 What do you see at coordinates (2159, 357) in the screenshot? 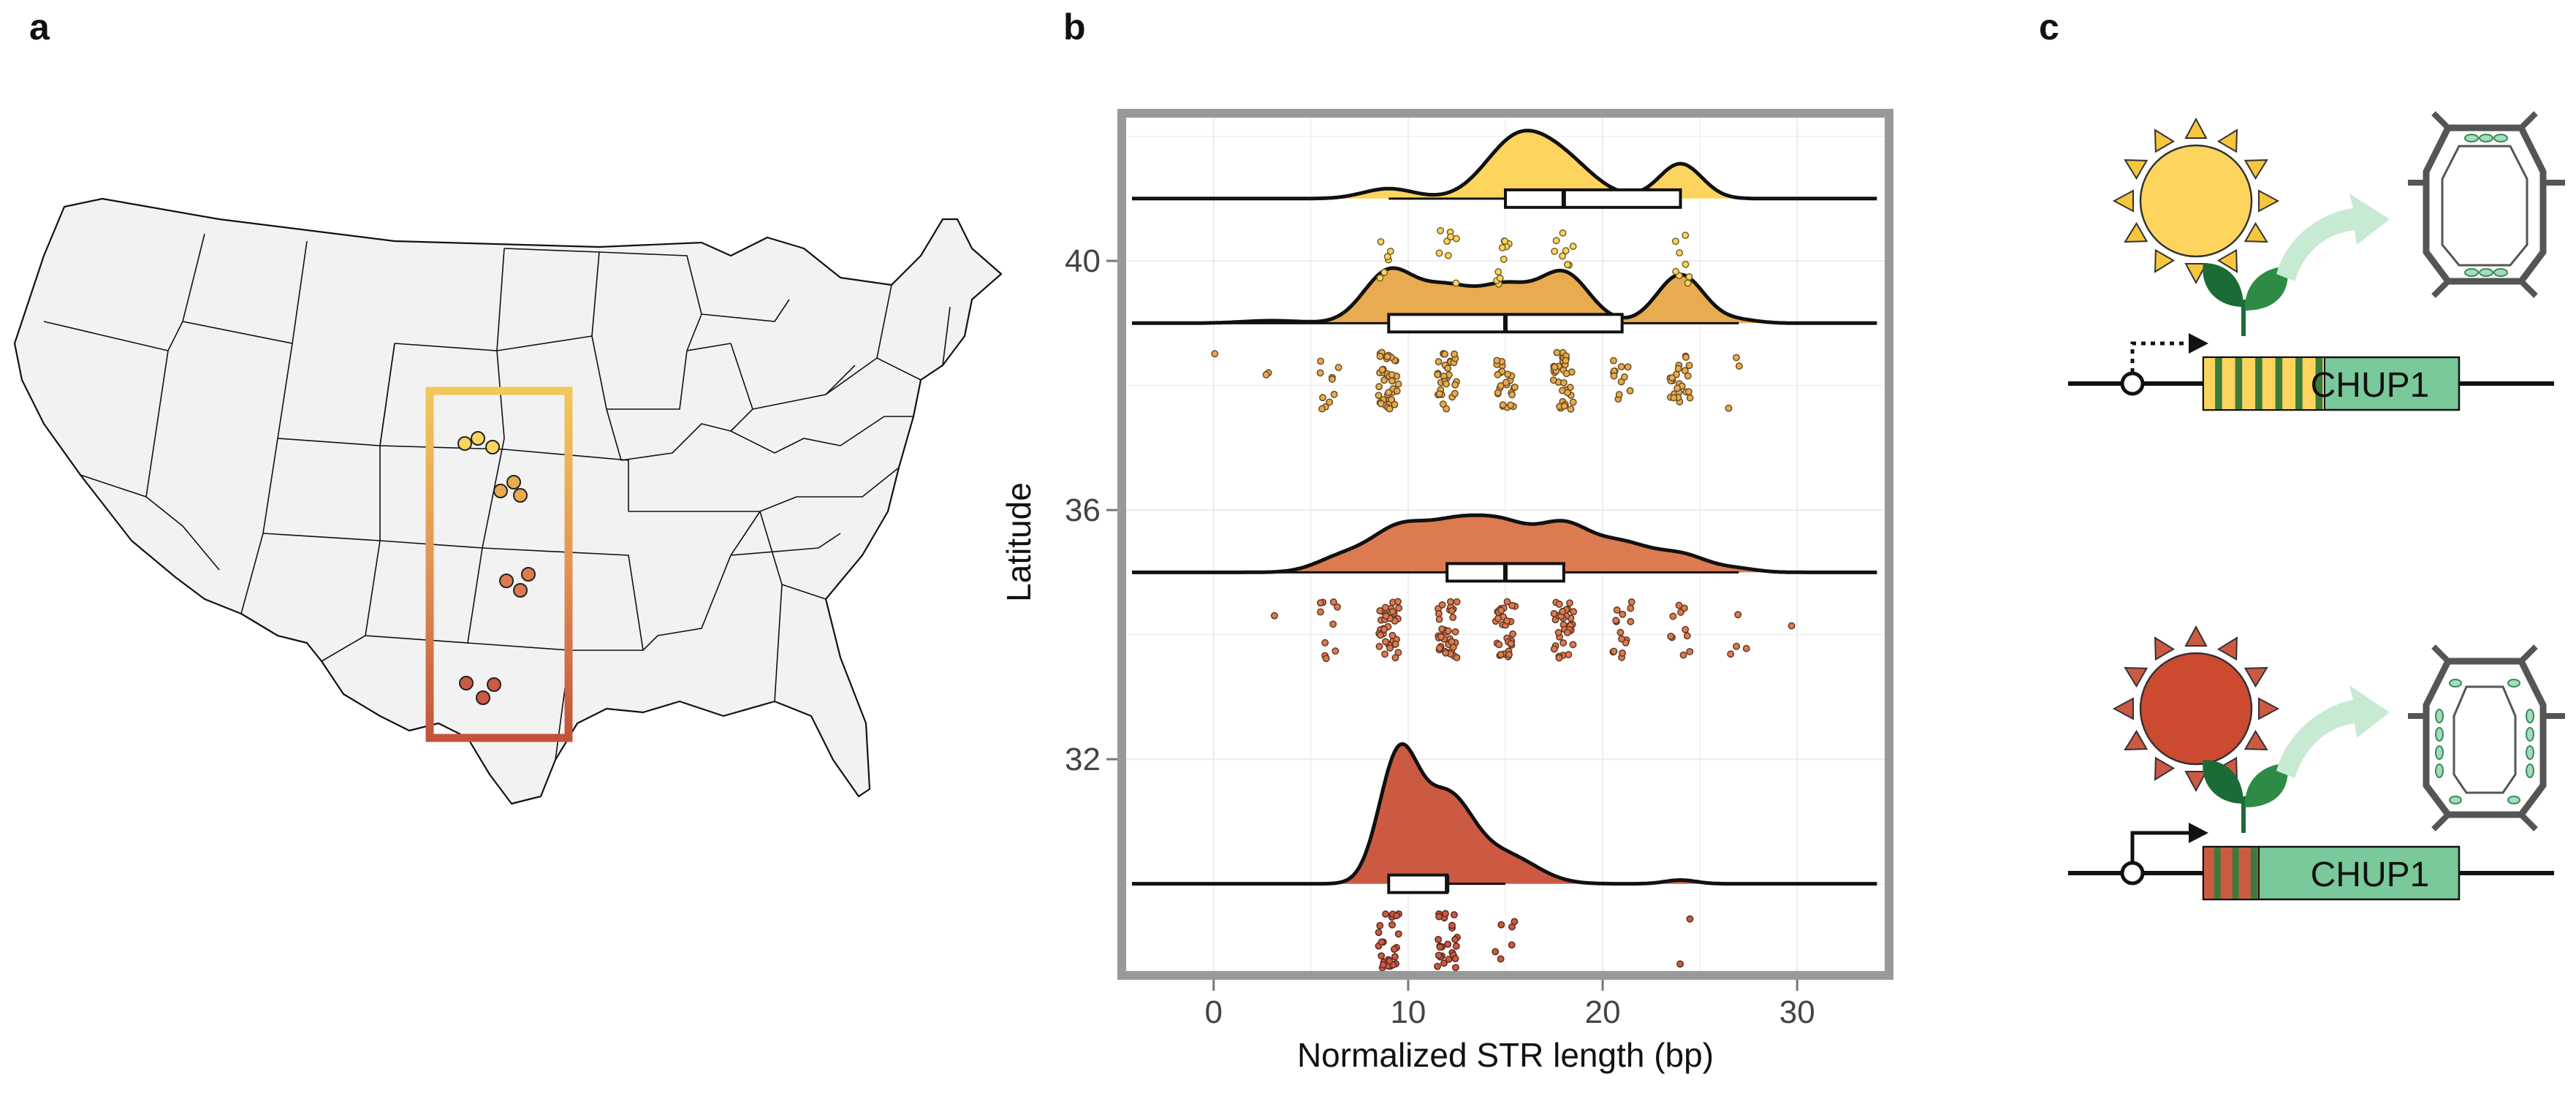
I see `promoter-arrow-dashed` at bounding box center [2159, 357].